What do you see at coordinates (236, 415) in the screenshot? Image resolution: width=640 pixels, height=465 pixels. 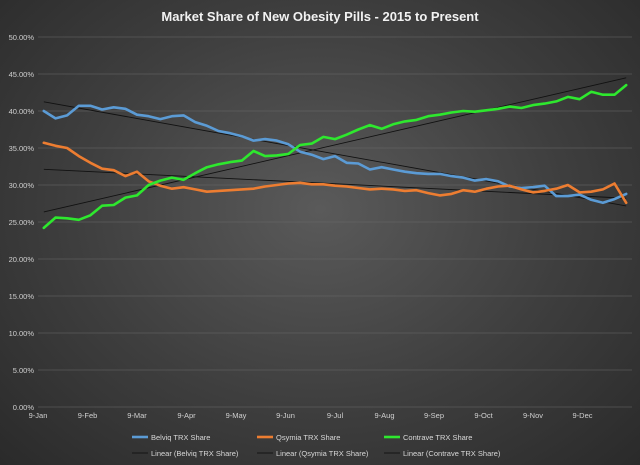 I see `x-tick-label: 9-May` at bounding box center [236, 415].